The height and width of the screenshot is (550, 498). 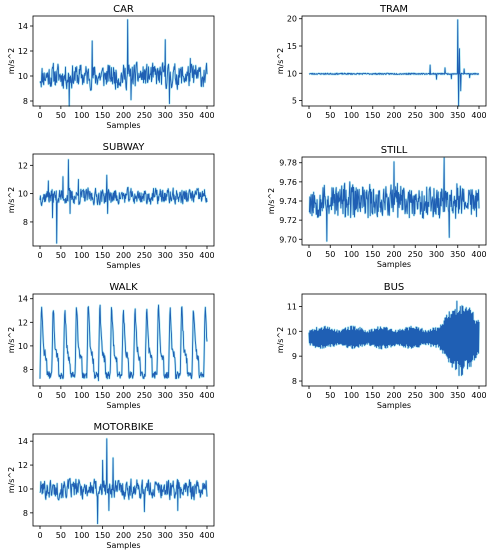 I want to click on y-tick-label: 9.70, so click(x=288, y=239).